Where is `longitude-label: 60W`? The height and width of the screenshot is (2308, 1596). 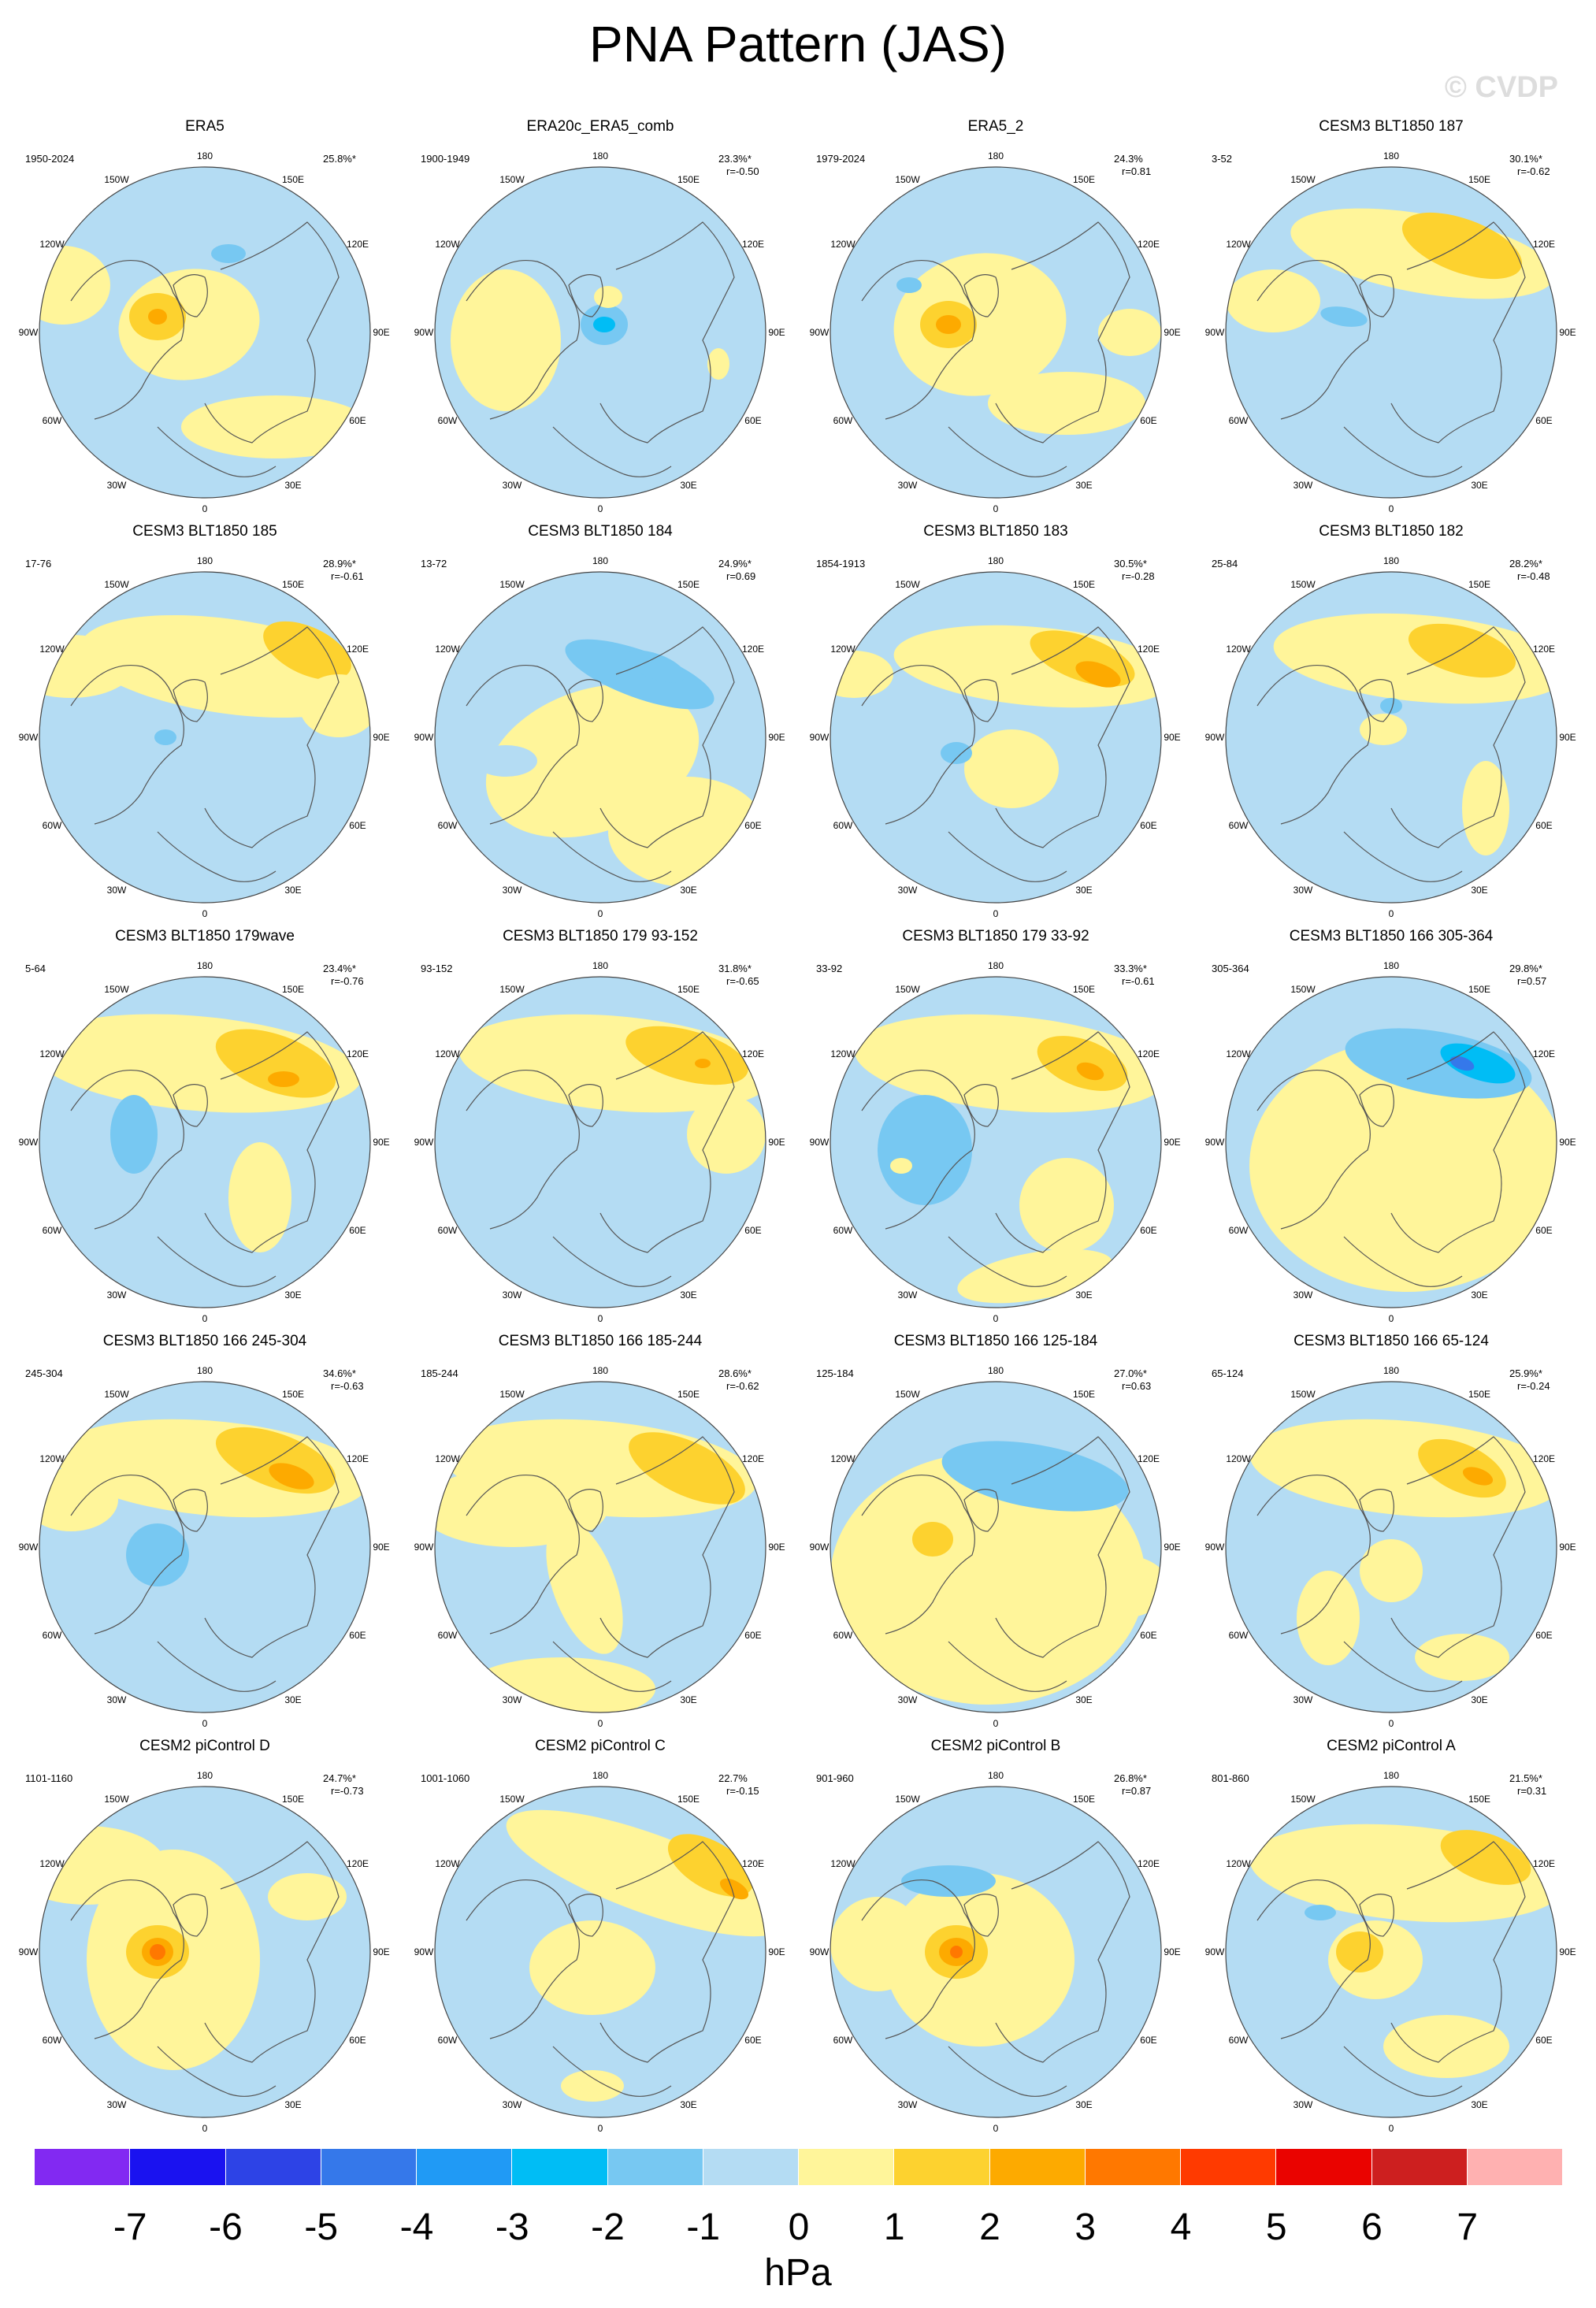
longitude-label: 60W is located at coordinates (843, 1635).